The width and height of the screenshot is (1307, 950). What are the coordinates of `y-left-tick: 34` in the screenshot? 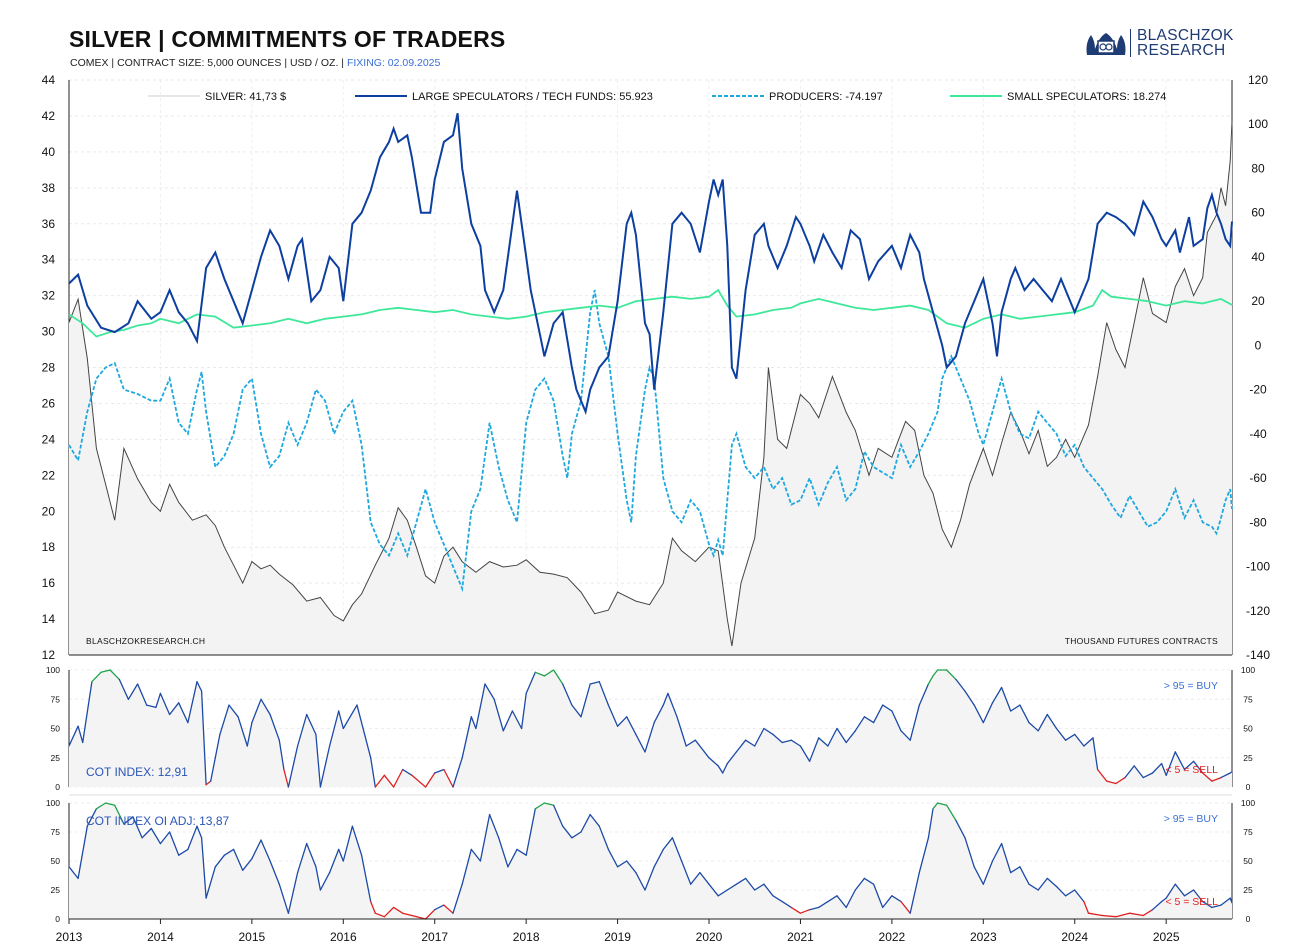 It's located at (49, 260).